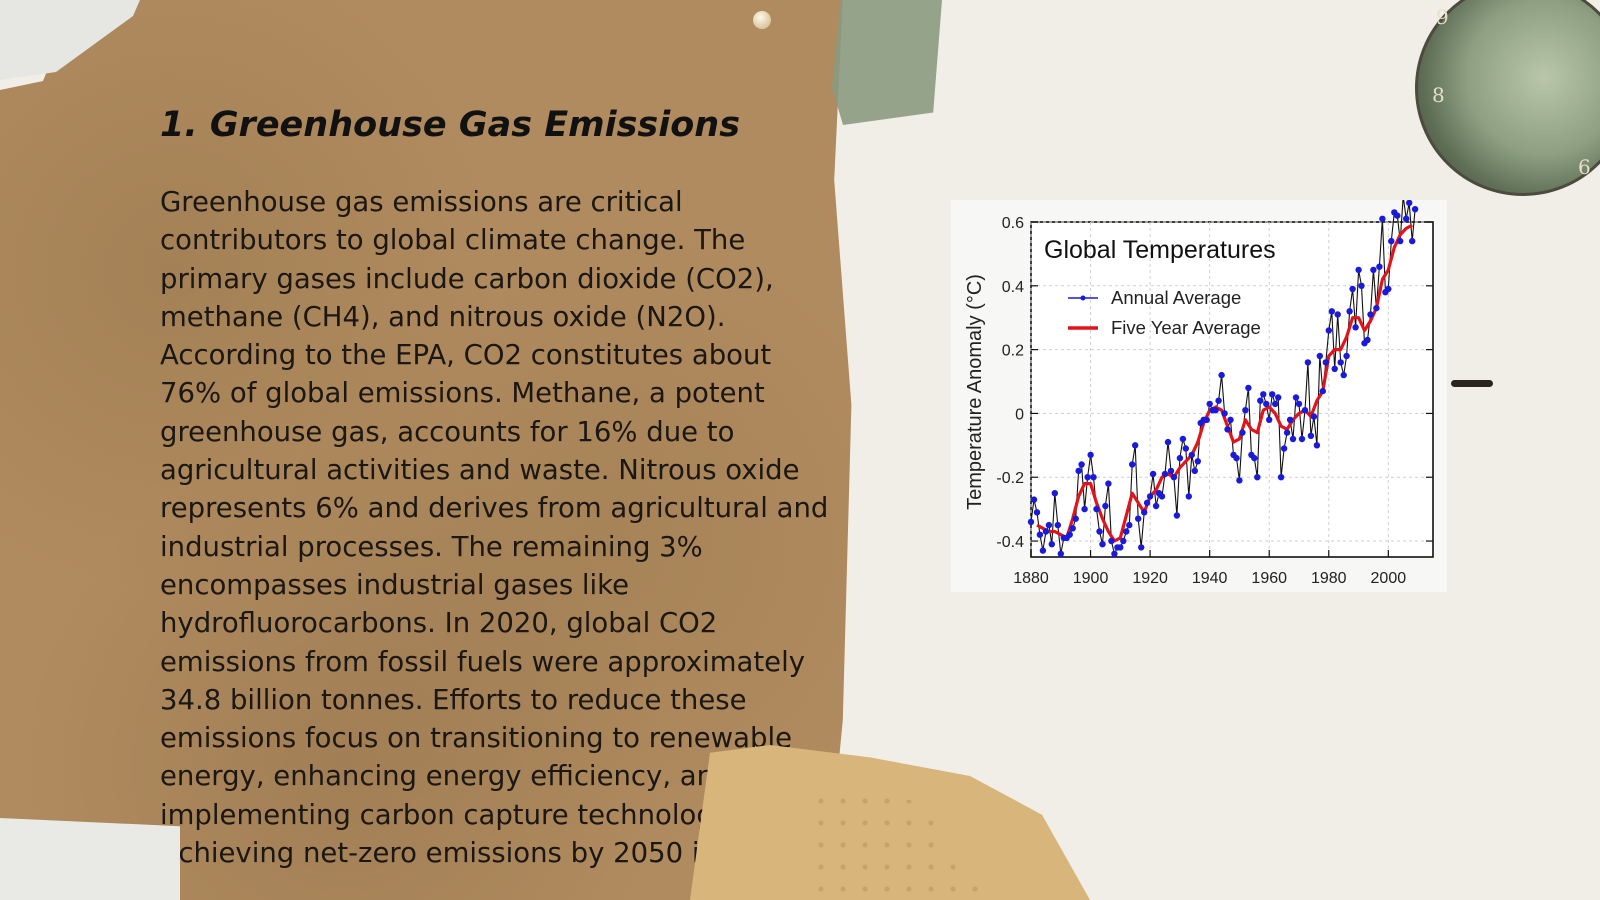 This screenshot has width=1600, height=900. What do you see at coordinates (1584, 167) in the screenshot?
I see `clock-number: 6` at bounding box center [1584, 167].